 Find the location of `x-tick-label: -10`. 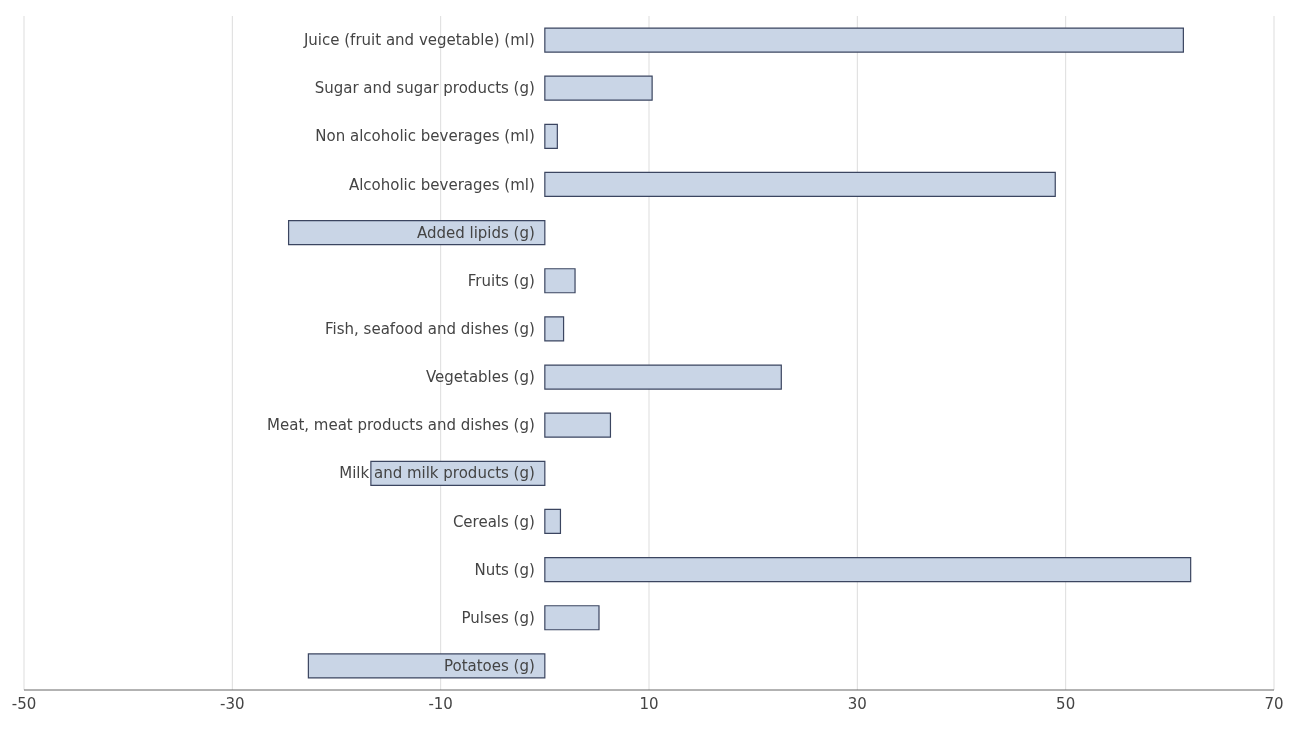

x-tick-label: -10 is located at coordinates (440, 703).